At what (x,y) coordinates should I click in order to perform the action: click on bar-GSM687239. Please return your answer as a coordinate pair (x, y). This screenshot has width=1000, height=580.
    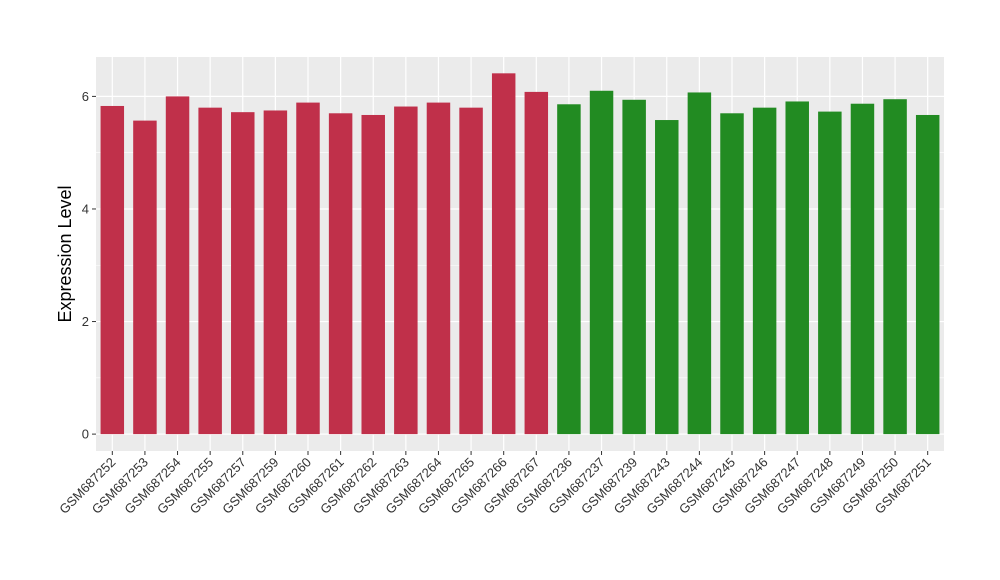
    Looking at the image, I should click on (634, 267).